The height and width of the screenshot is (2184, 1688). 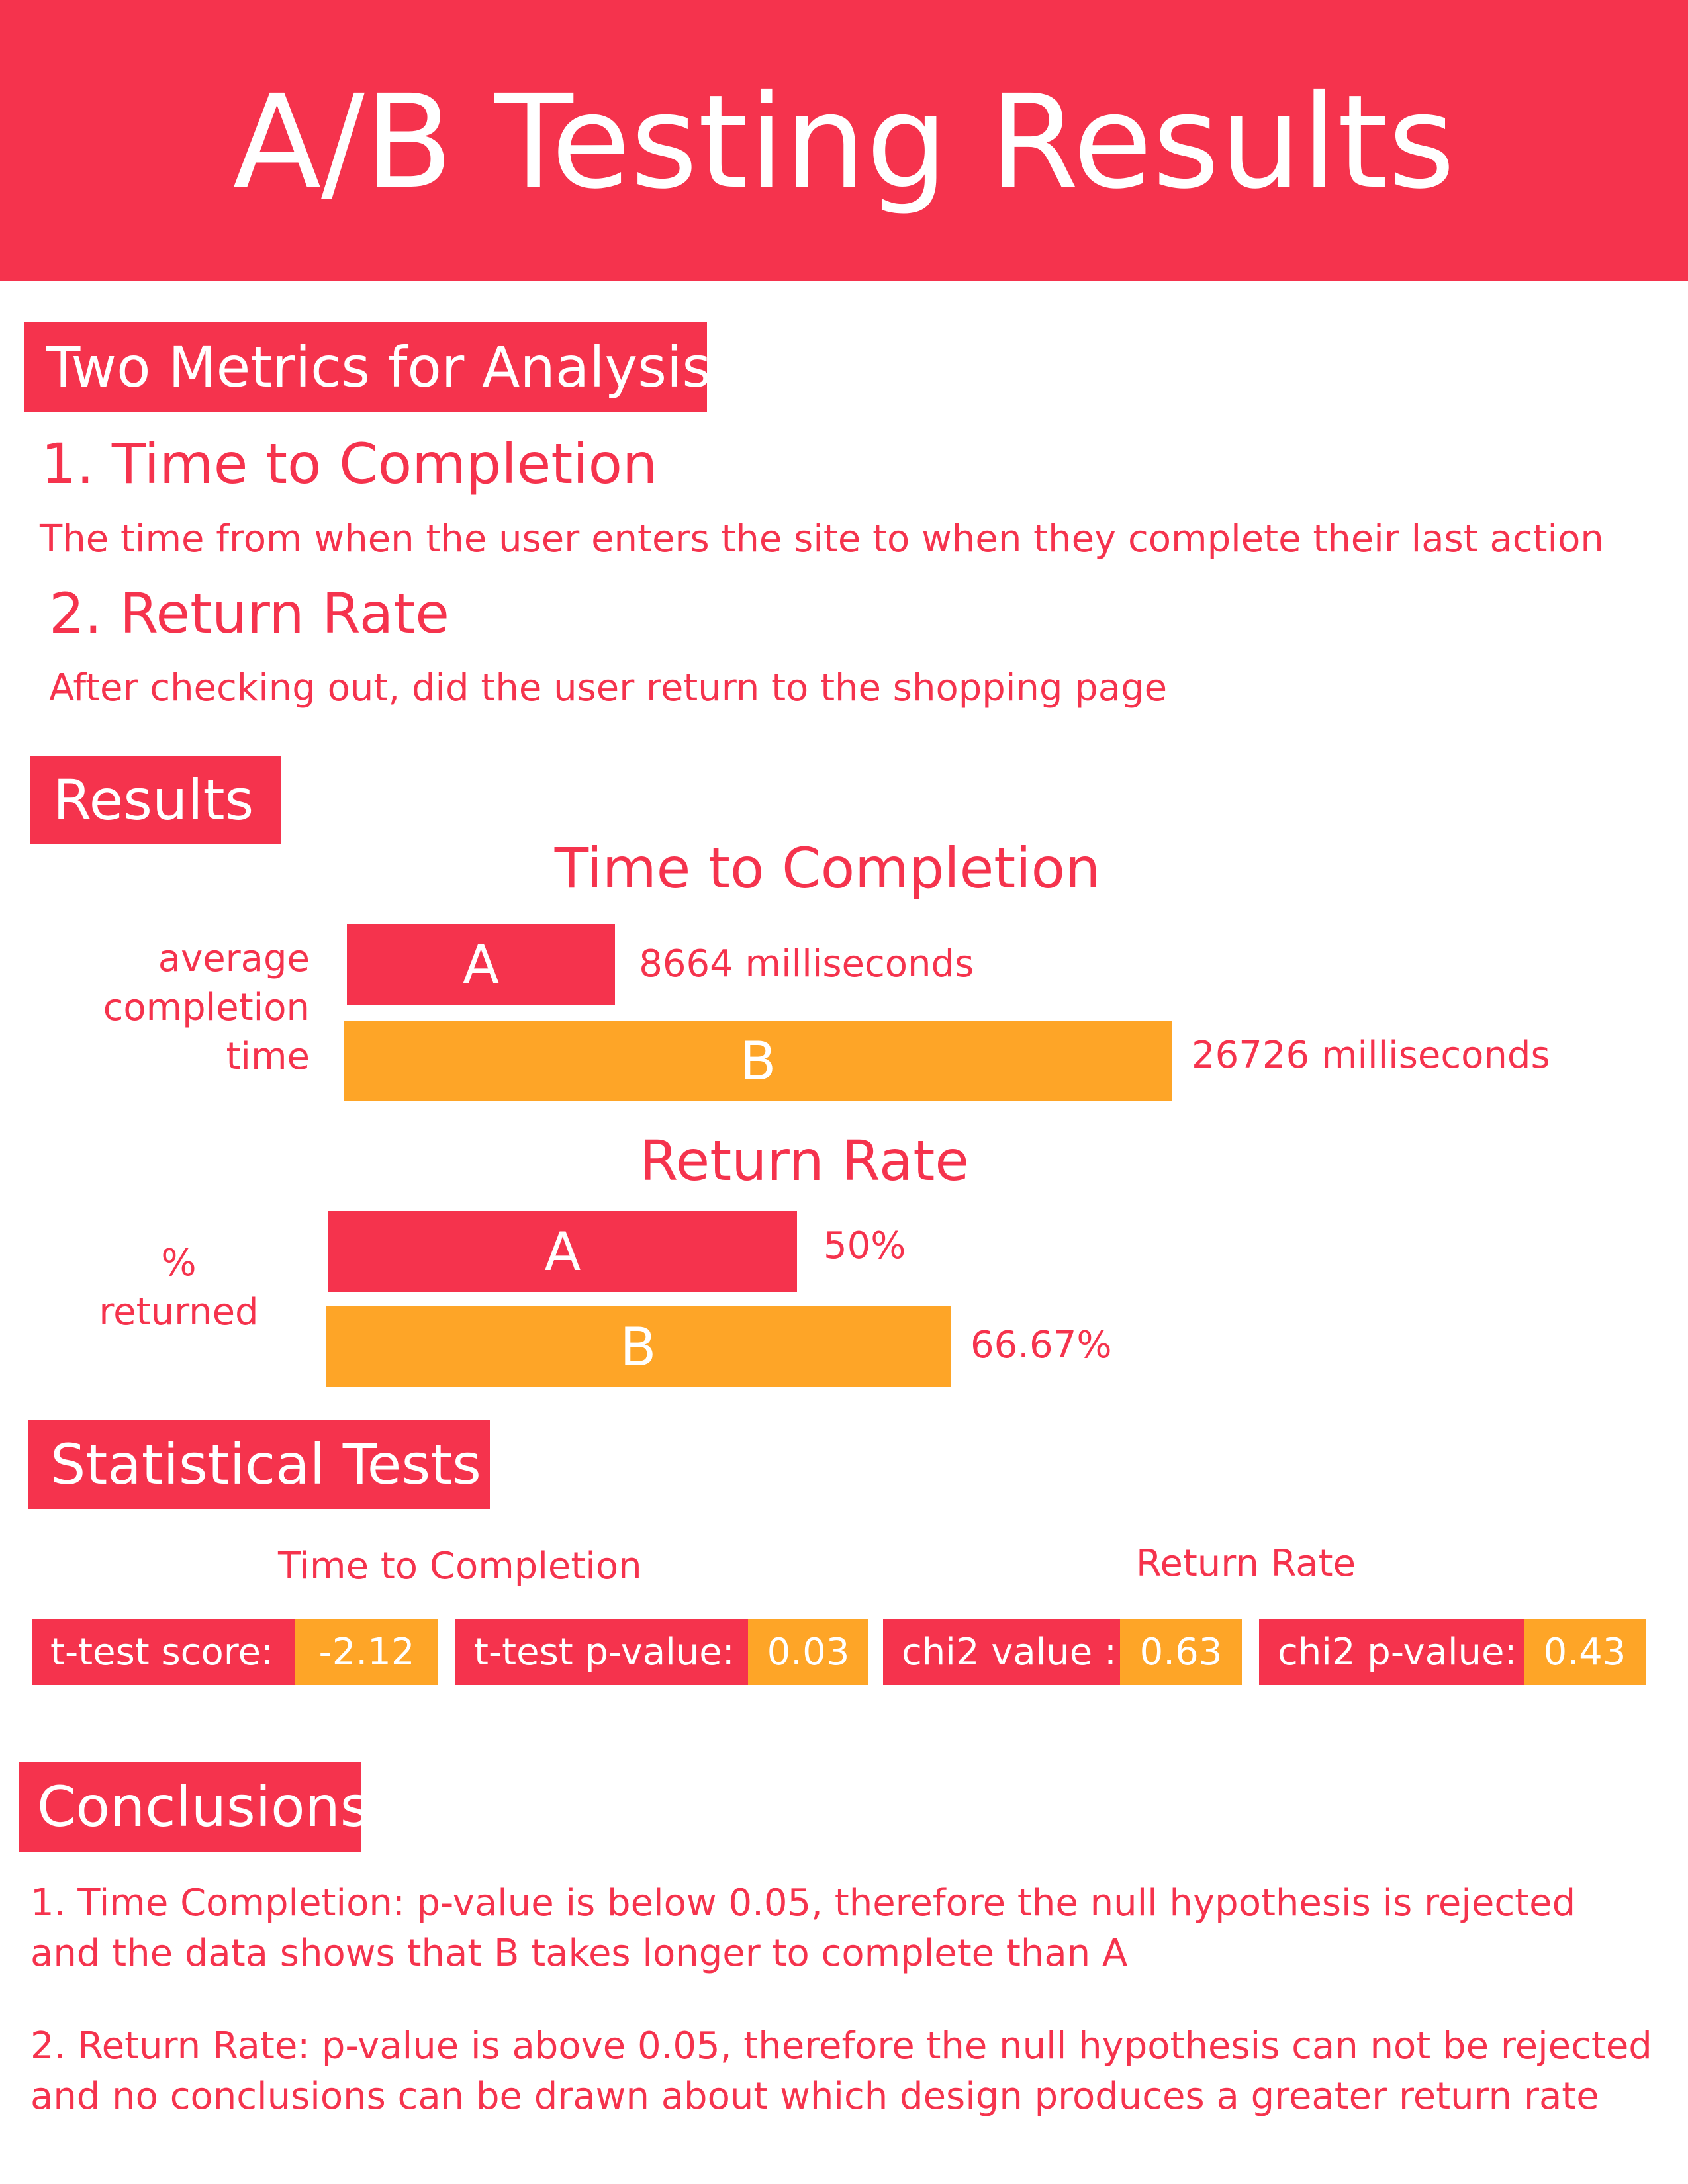 What do you see at coordinates (179, 1263) in the screenshot?
I see `chart-2-ylabel-line: %` at bounding box center [179, 1263].